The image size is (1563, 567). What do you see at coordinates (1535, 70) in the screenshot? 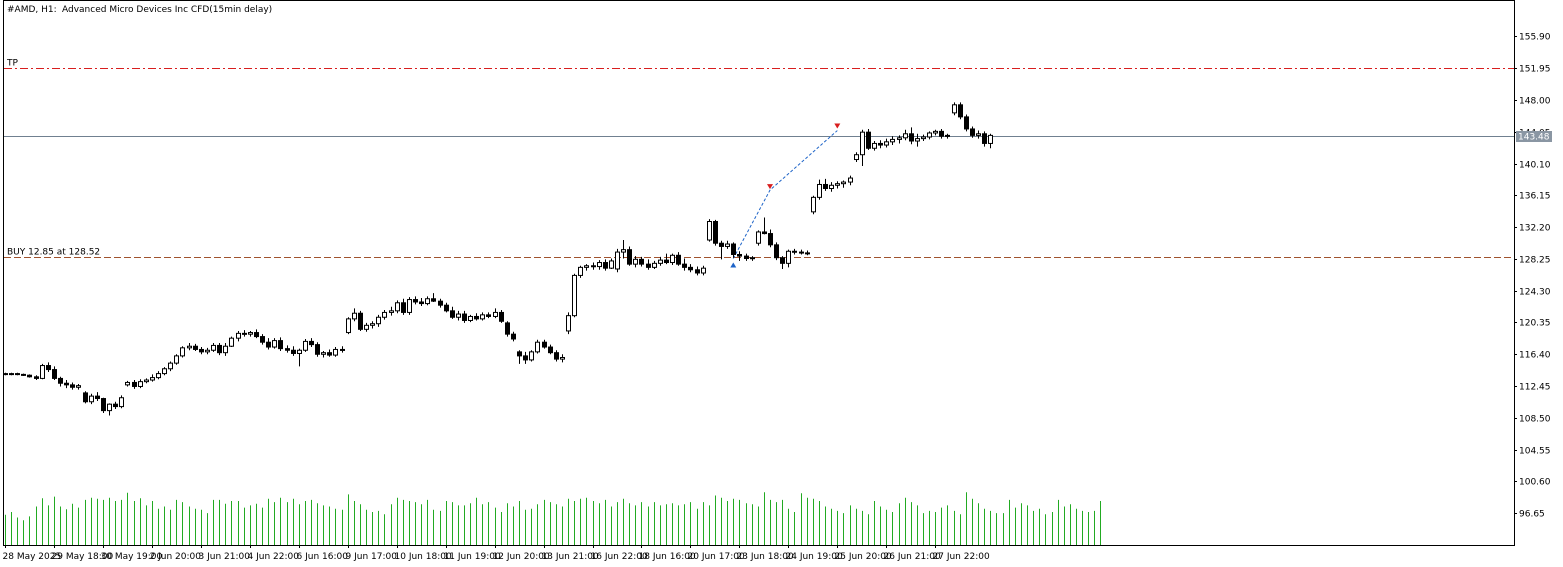
I see `y-tick-label: 151.95` at bounding box center [1535, 70].